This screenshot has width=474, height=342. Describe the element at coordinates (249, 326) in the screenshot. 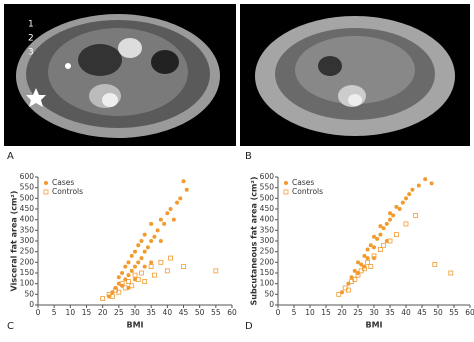

I see `panel-label: D` at that location.